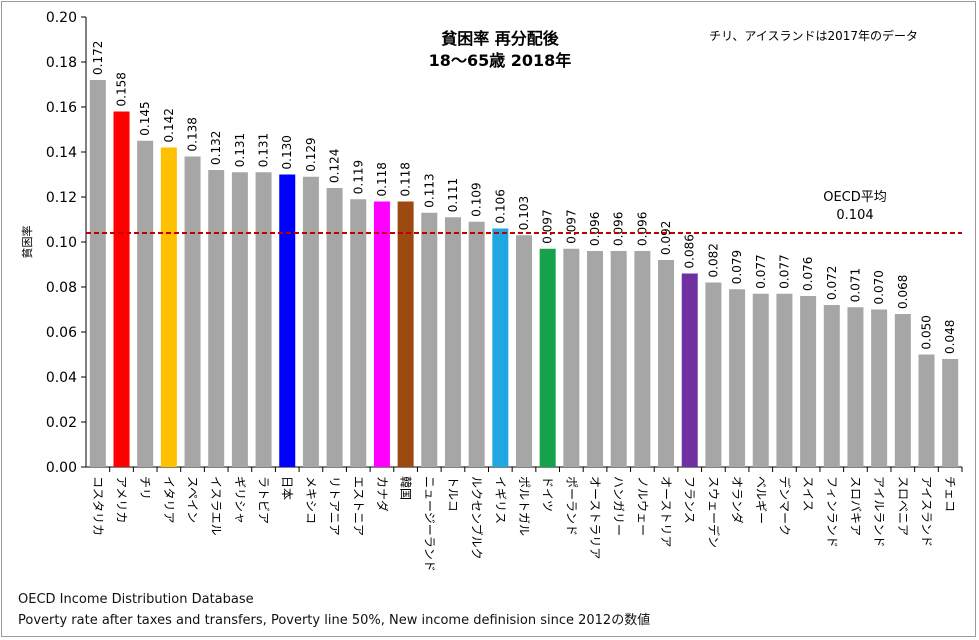  Describe the element at coordinates (595, 517) in the screenshot. I see `category-label: オーストラリア` at that location.